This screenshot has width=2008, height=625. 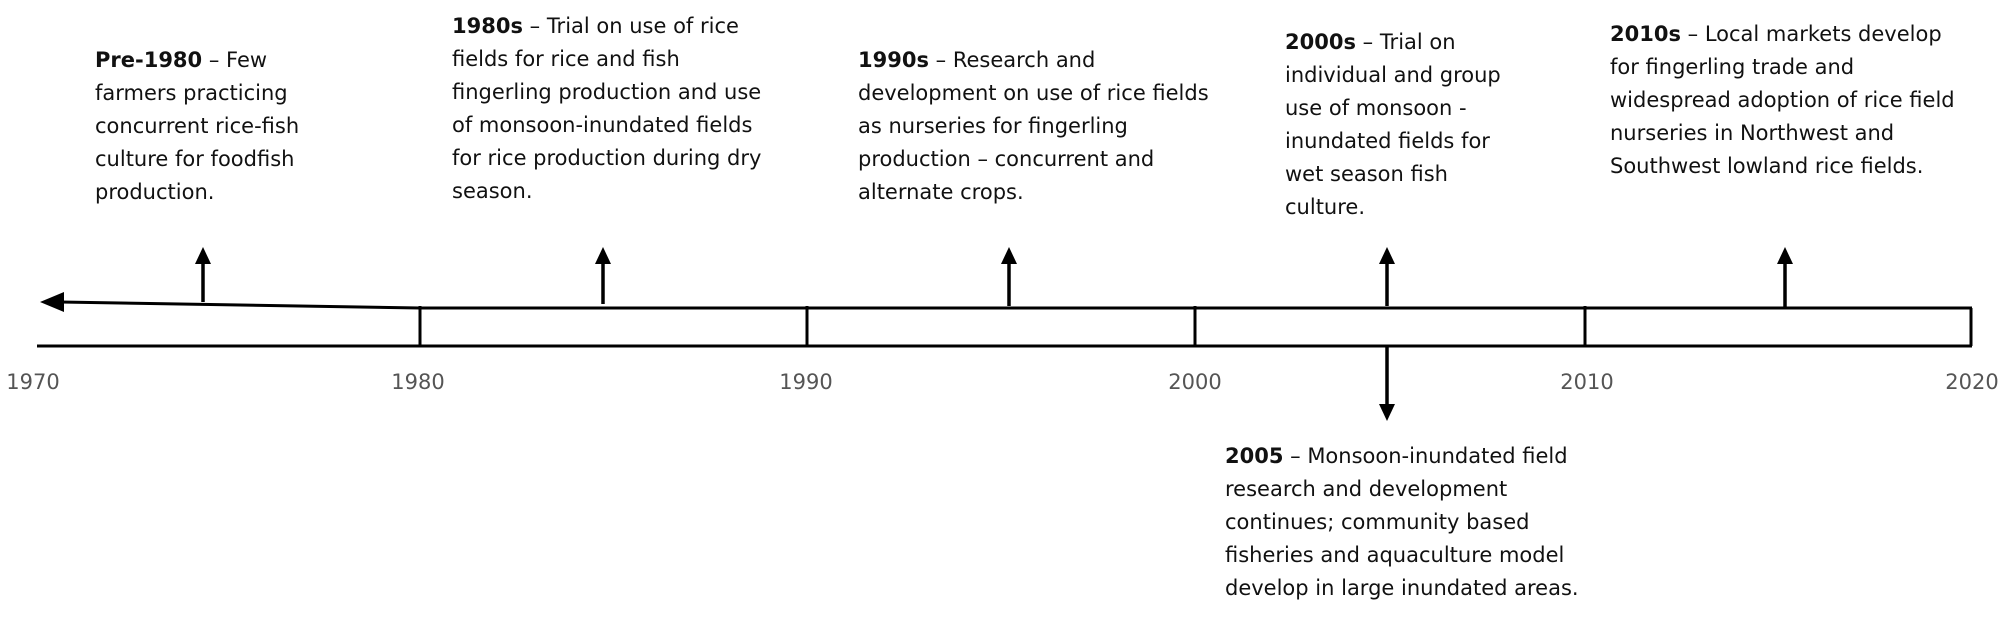 What do you see at coordinates (1320, 42) in the screenshot?
I see `event-label: 2000s` at bounding box center [1320, 42].